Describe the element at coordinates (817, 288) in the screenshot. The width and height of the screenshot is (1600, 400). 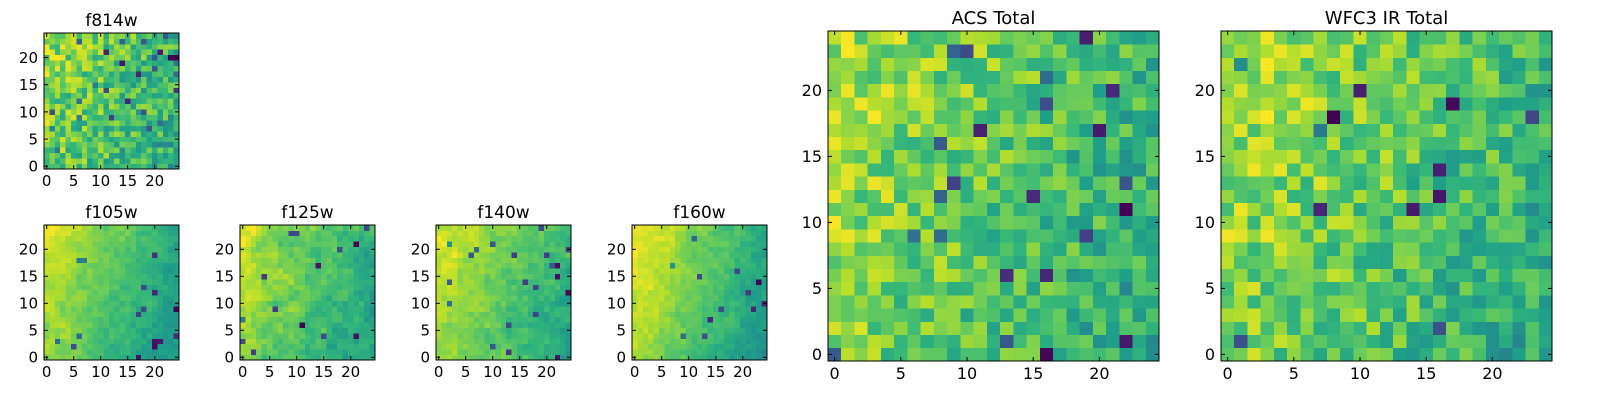
I see `y-tick-label: 5` at that location.